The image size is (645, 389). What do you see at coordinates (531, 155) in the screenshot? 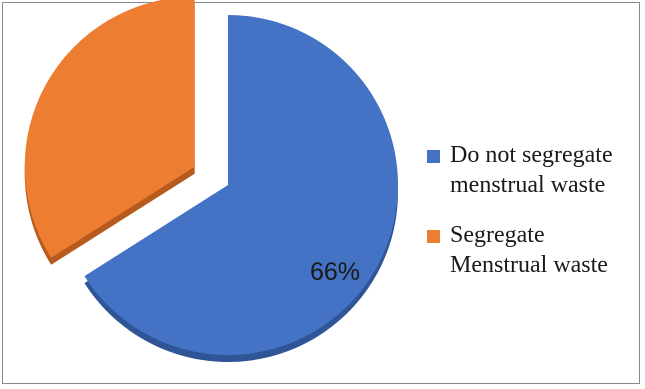
I see `legend-label-line-1: Do not segregate` at bounding box center [531, 155].